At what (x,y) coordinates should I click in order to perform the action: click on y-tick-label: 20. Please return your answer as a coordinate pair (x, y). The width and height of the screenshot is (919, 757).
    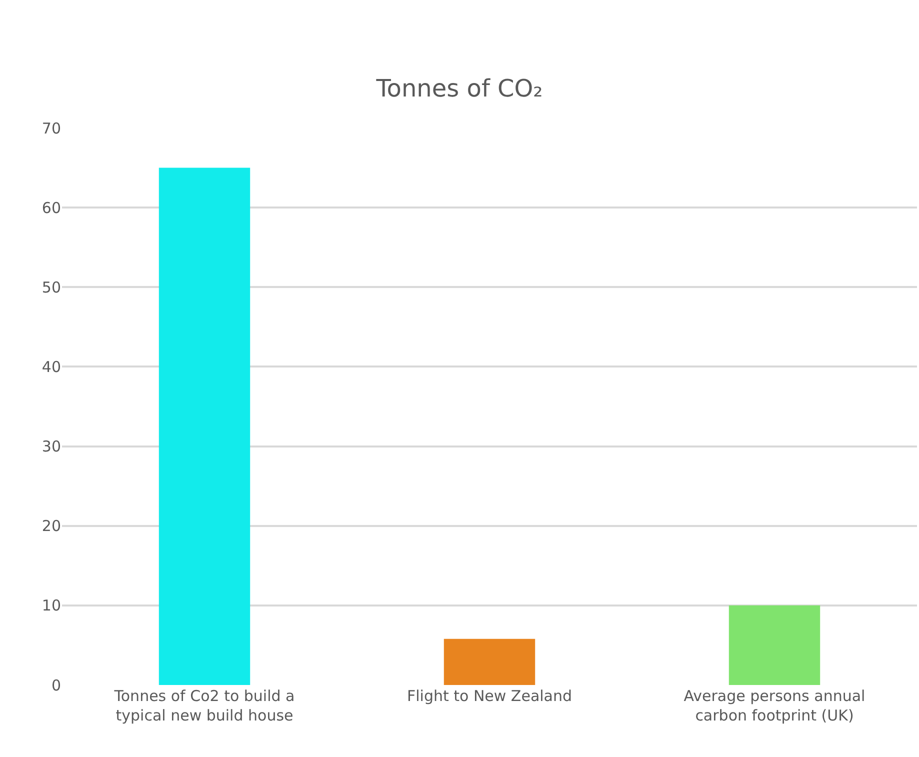
    Looking at the image, I should click on (51, 526).